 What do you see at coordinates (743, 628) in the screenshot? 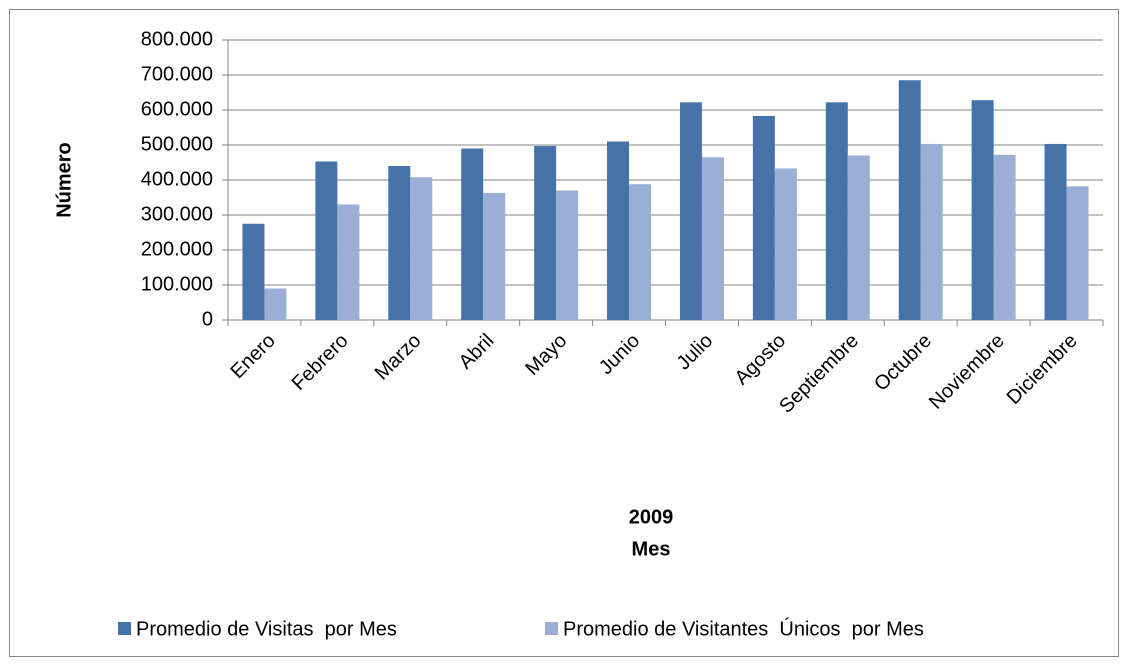
I see `legend-label: Promedio de Visitantes Únicos por Mes` at bounding box center [743, 628].